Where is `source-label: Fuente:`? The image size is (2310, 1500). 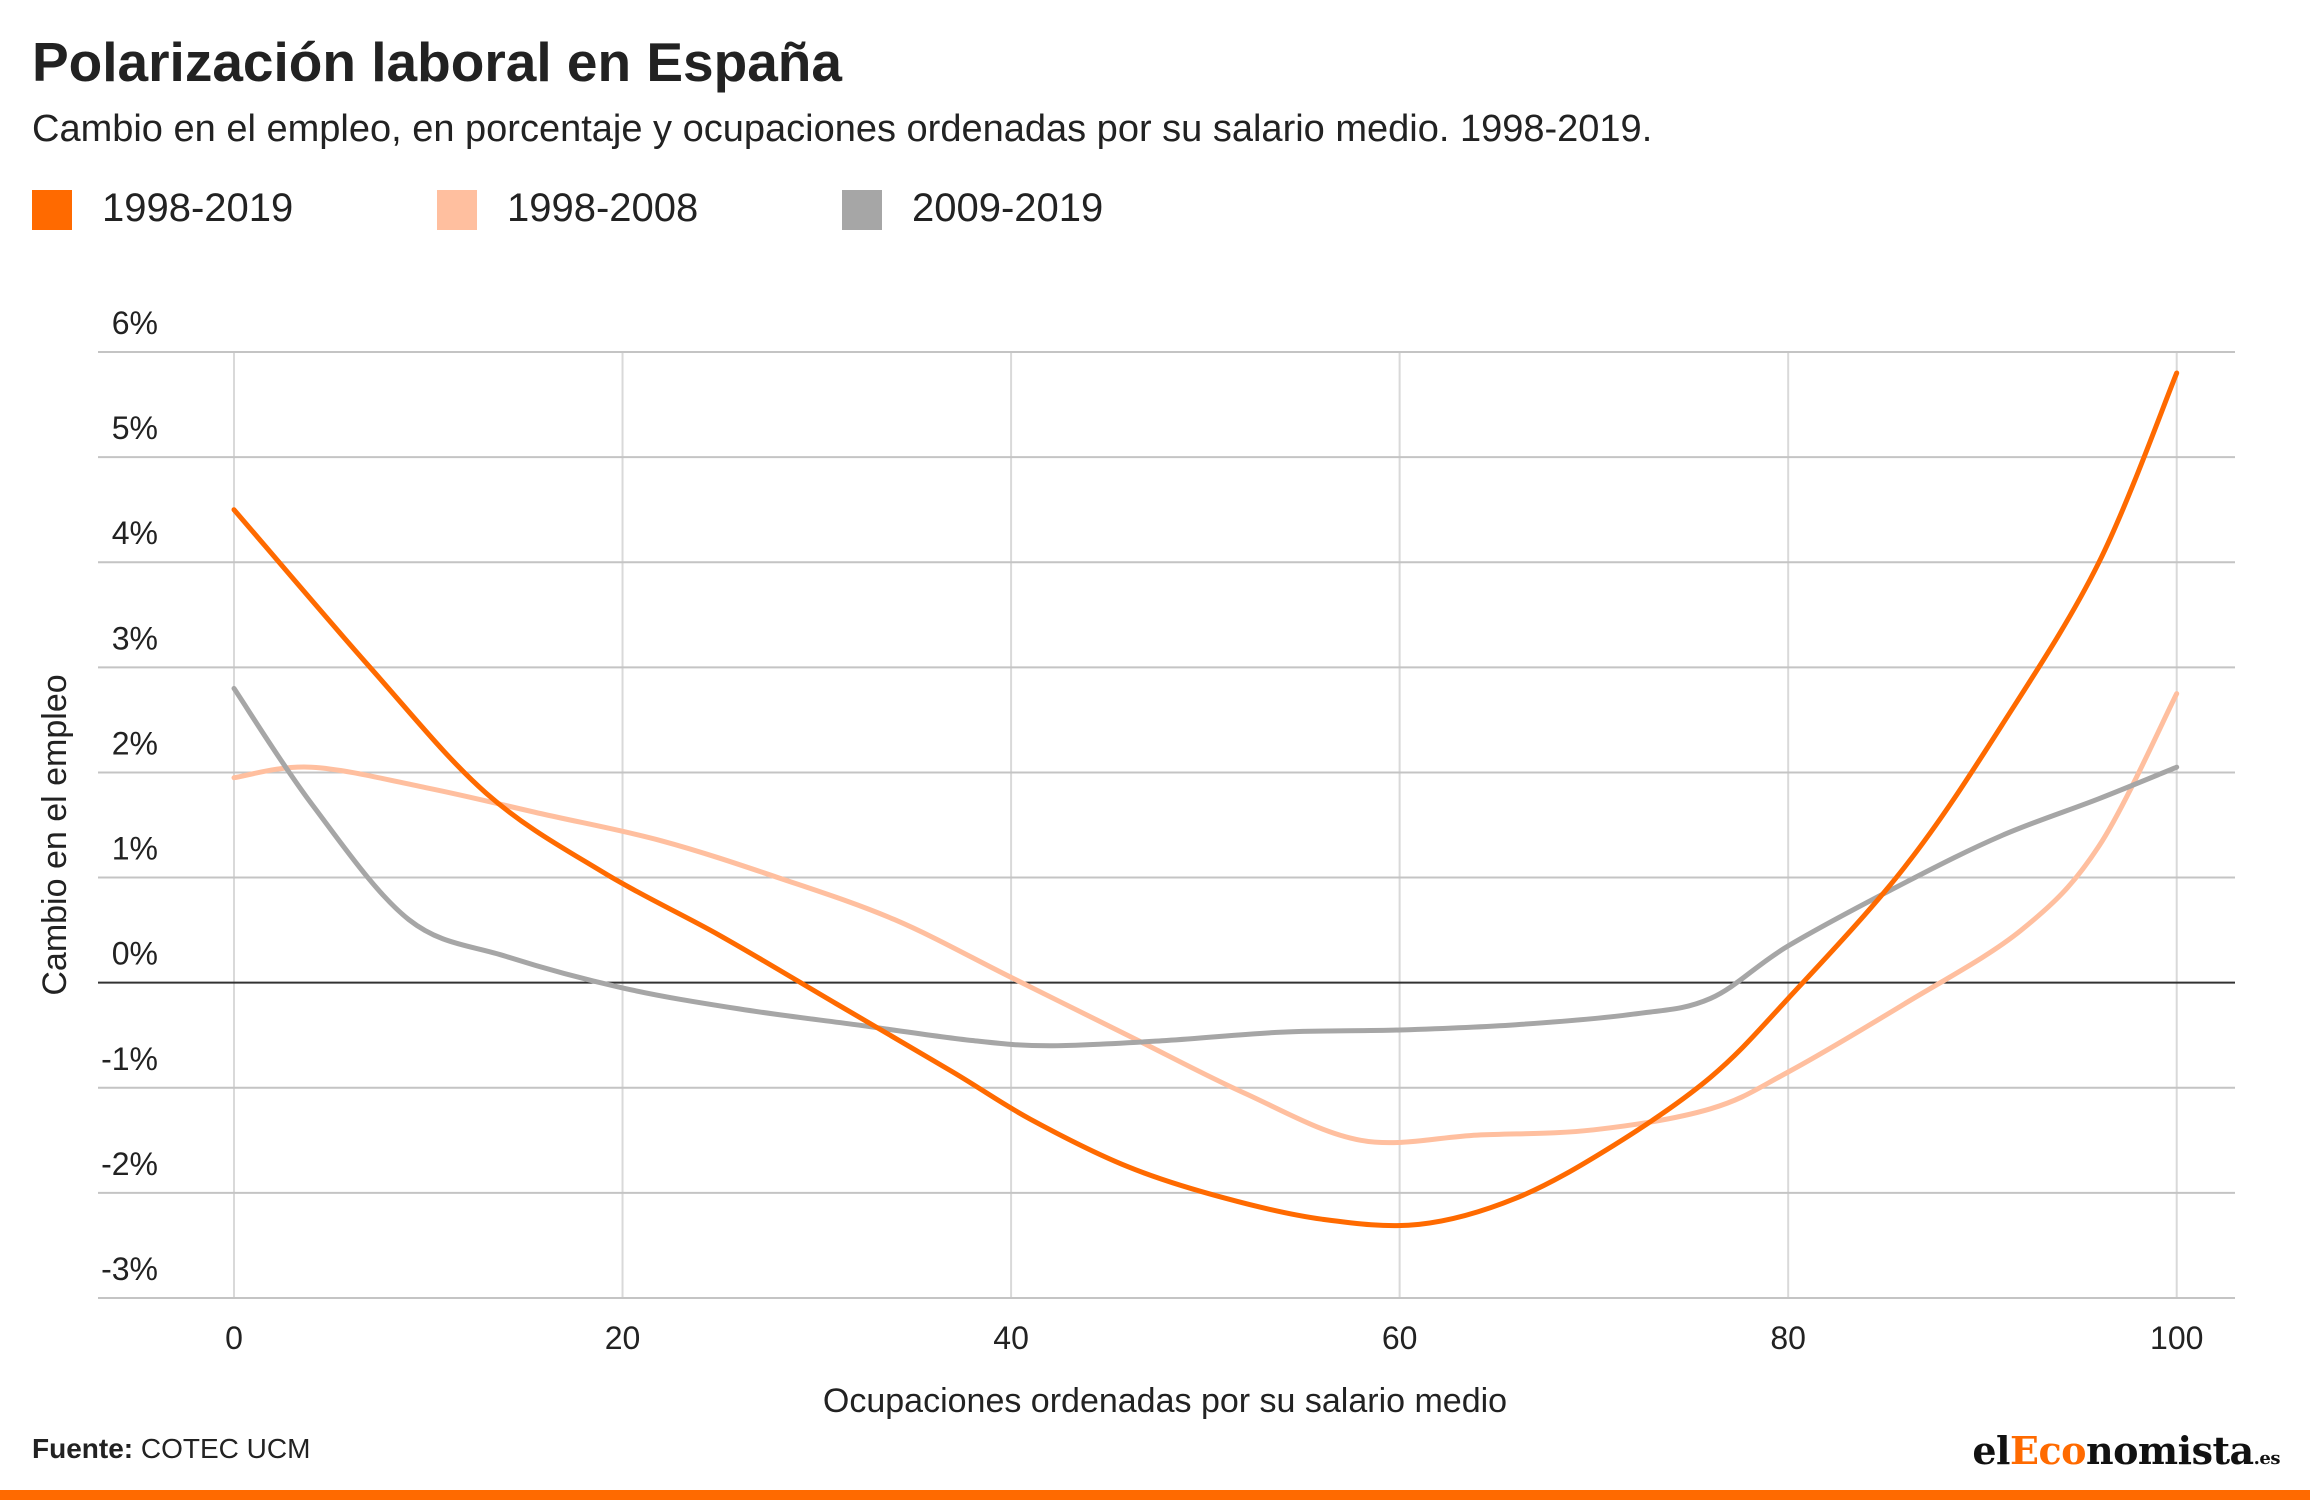
source-label: Fuente: is located at coordinates (83, 1448).